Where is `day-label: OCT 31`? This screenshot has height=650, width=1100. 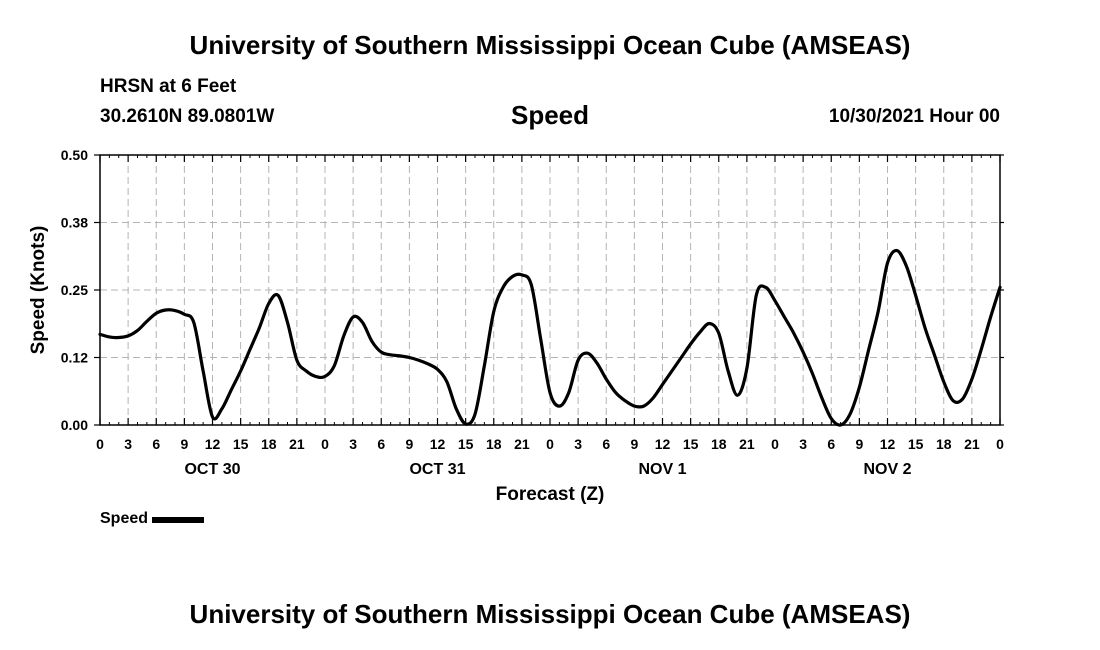
day-label: OCT 31 is located at coordinates (437, 469).